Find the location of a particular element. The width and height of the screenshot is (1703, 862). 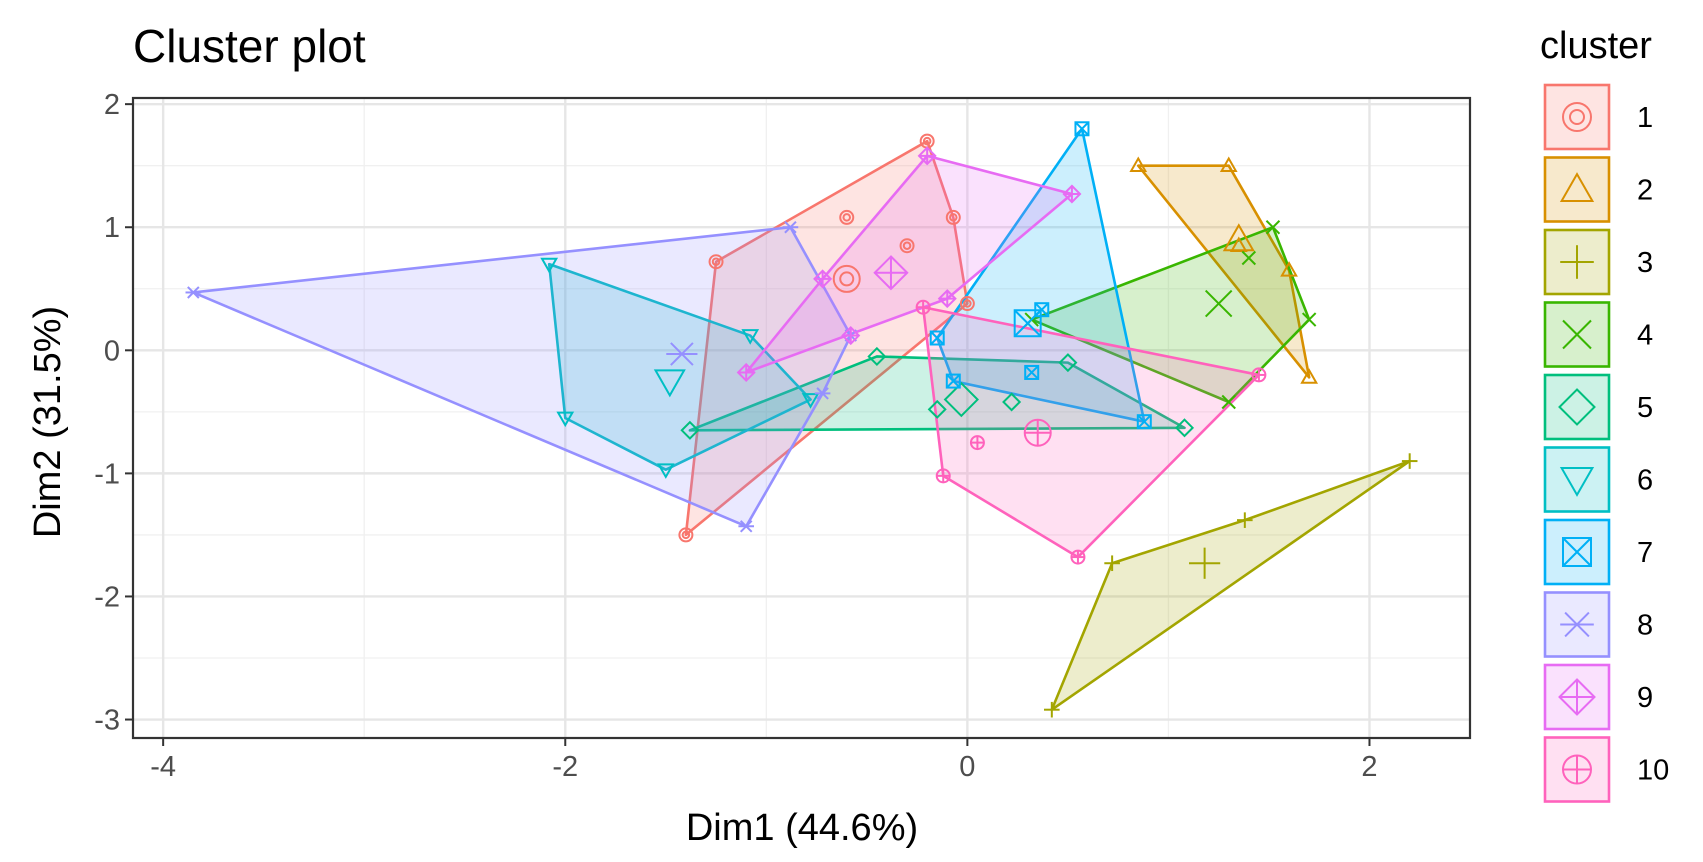

y-tick-label: 1 is located at coordinates (112, 228).